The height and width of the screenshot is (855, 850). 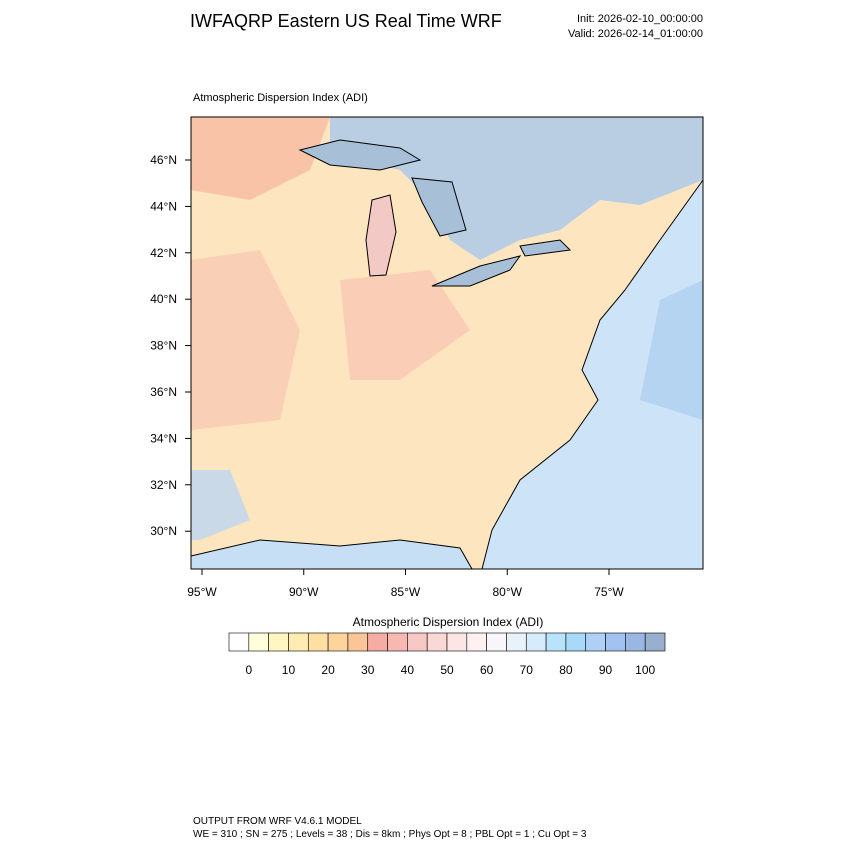 What do you see at coordinates (328, 670) in the screenshot?
I see `colorbar-label: 20` at bounding box center [328, 670].